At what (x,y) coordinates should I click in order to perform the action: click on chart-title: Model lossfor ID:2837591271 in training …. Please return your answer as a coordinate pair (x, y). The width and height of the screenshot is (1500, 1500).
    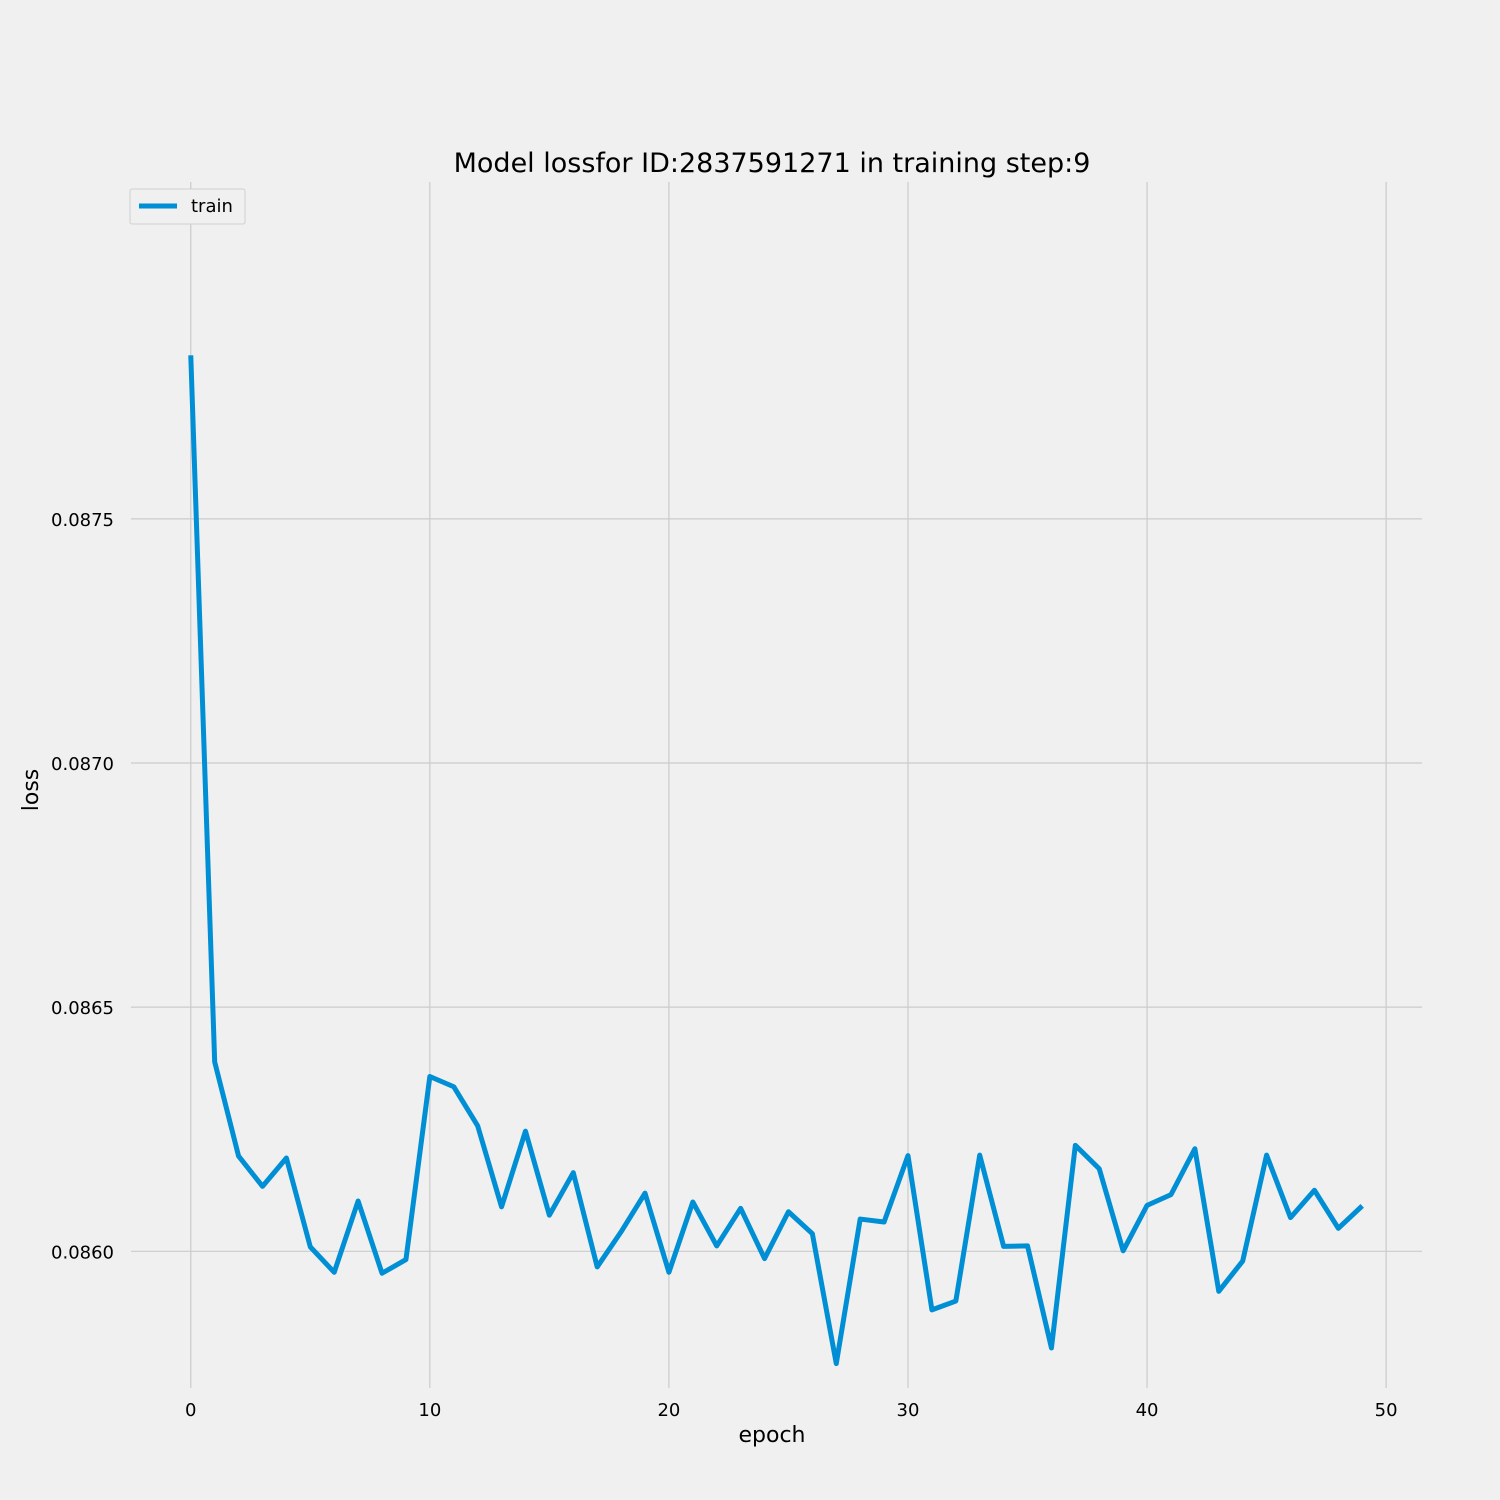
    Looking at the image, I should click on (772, 163).